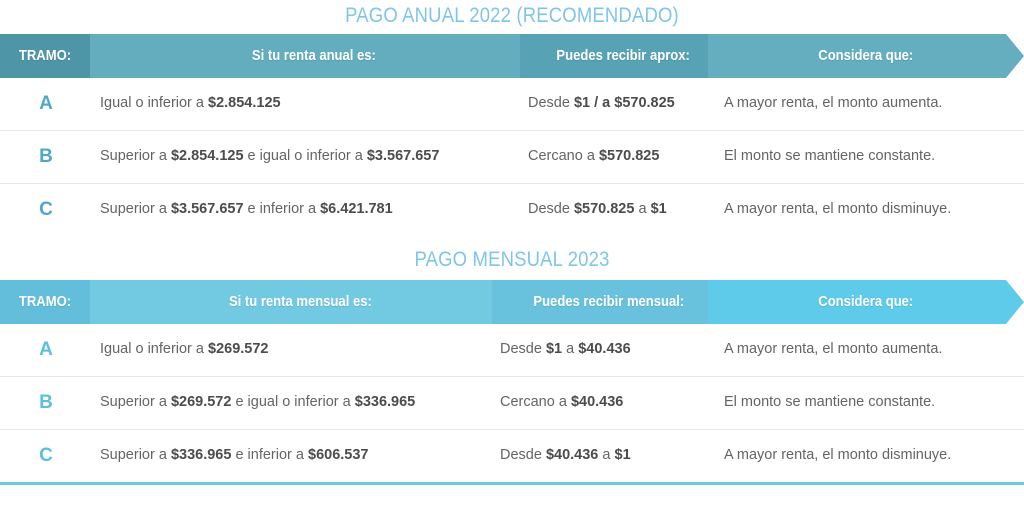 The image size is (1024, 527). What do you see at coordinates (601, 103) in the screenshot?
I see `recibir-text: Desde $1 / a $570.825` at bounding box center [601, 103].